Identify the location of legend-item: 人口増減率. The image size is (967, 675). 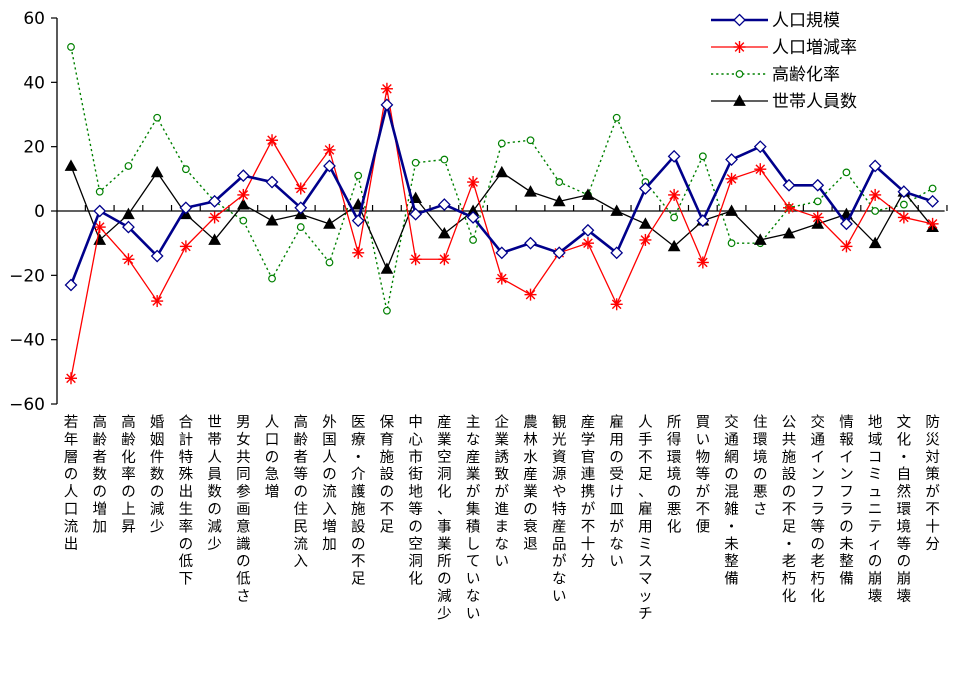
(784, 48).